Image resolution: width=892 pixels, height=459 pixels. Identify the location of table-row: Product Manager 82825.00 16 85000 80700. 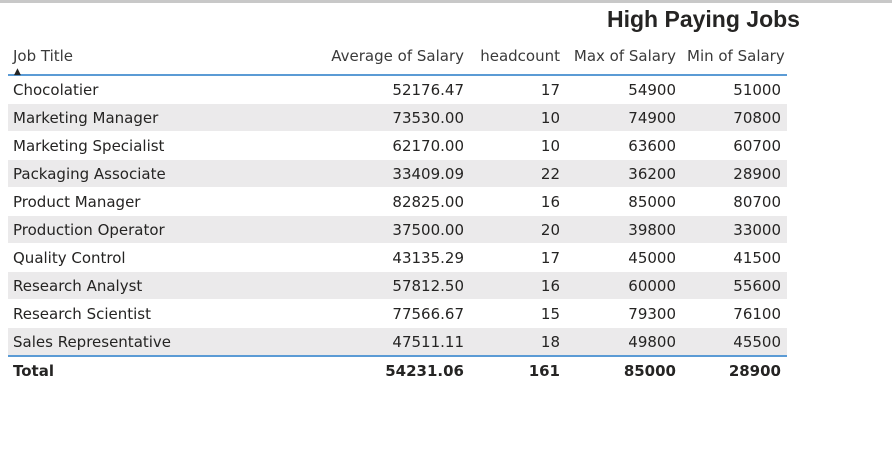
(397, 201).